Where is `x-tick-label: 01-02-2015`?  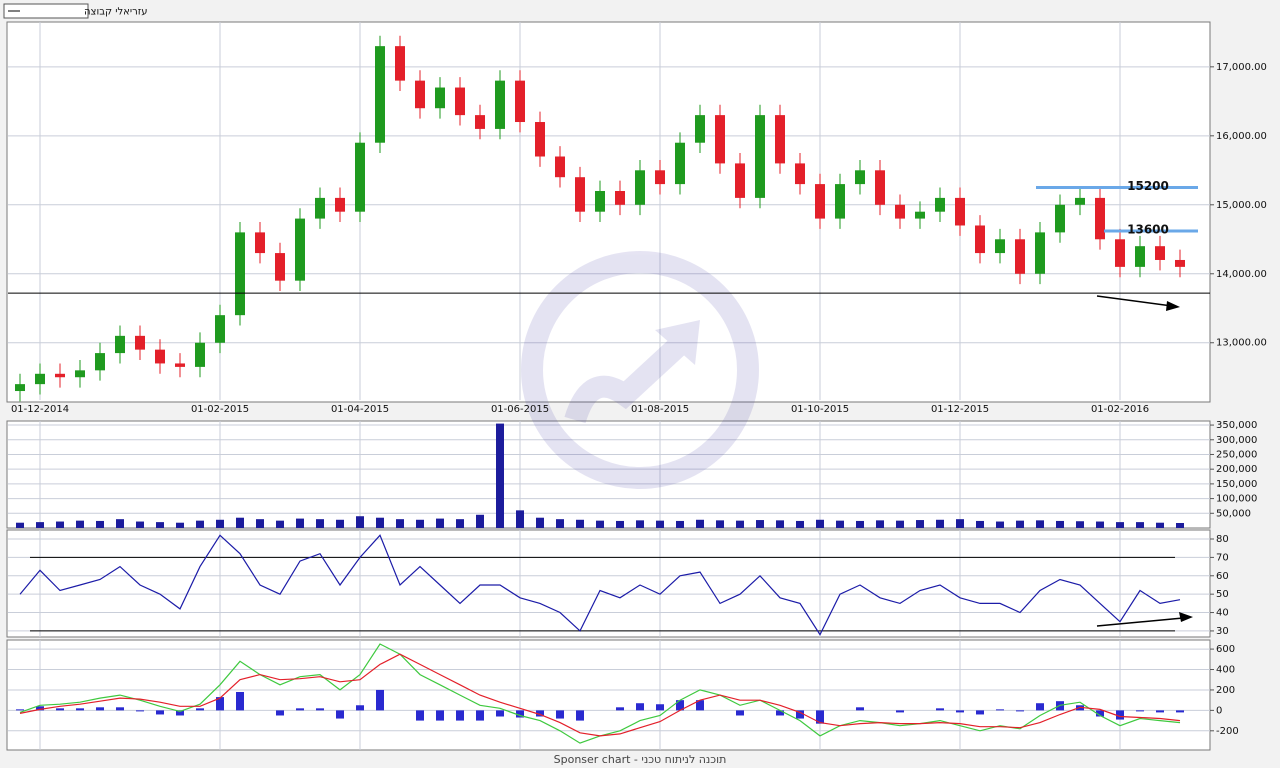
x-tick-label: 01-02-2015 is located at coordinates (220, 409).